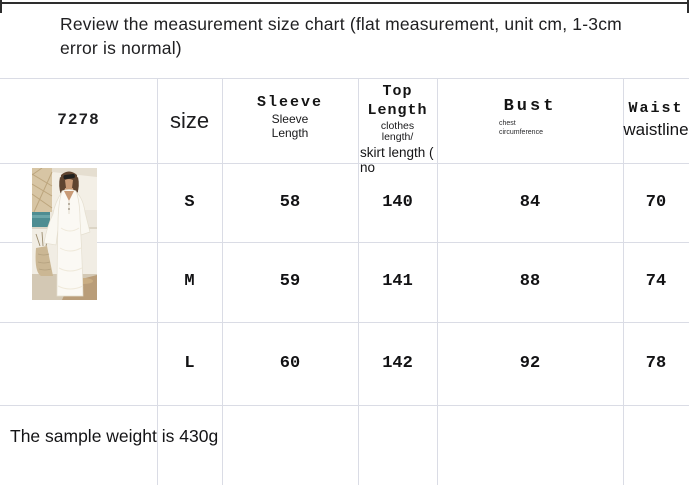  What do you see at coordinates (114, 436) in the screenshot?
I see `sample-weight-note: The sample weight is 430g` at bounding box center [114, 436].